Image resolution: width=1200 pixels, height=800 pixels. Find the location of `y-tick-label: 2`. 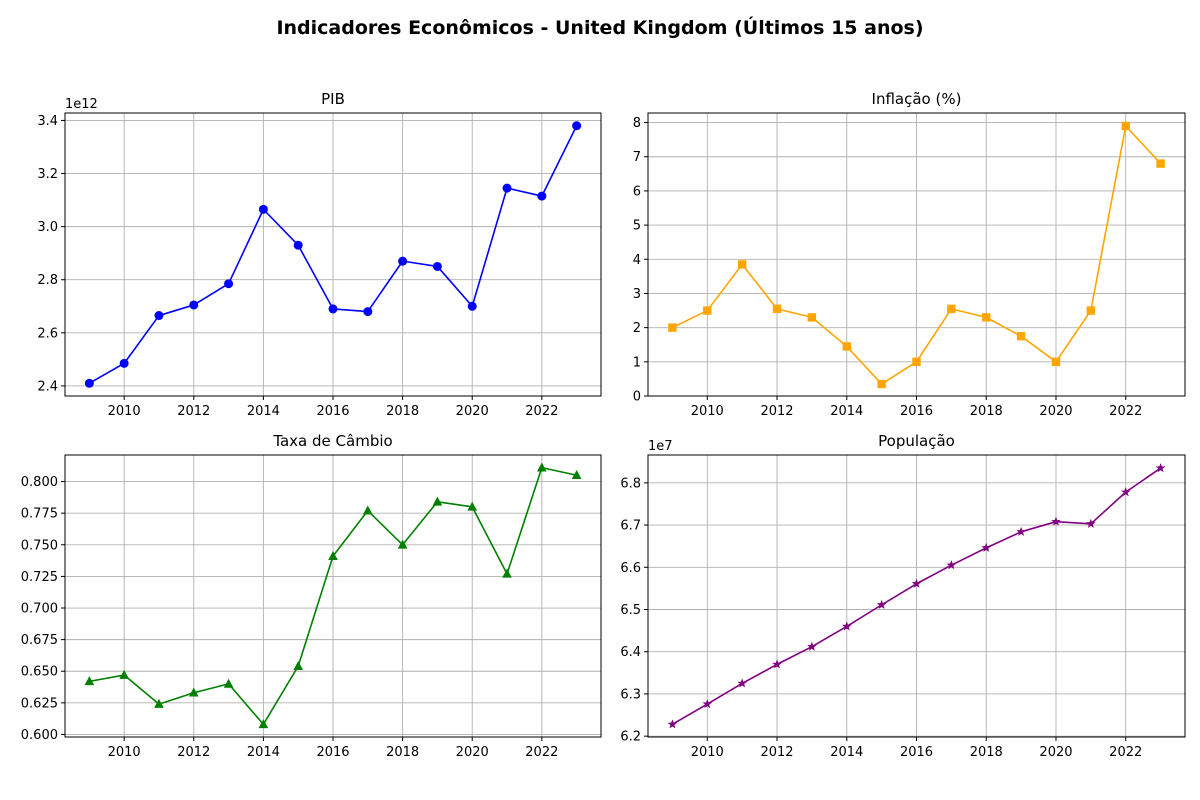

y-tick-label: 2 is located at coordinates (637, 328).